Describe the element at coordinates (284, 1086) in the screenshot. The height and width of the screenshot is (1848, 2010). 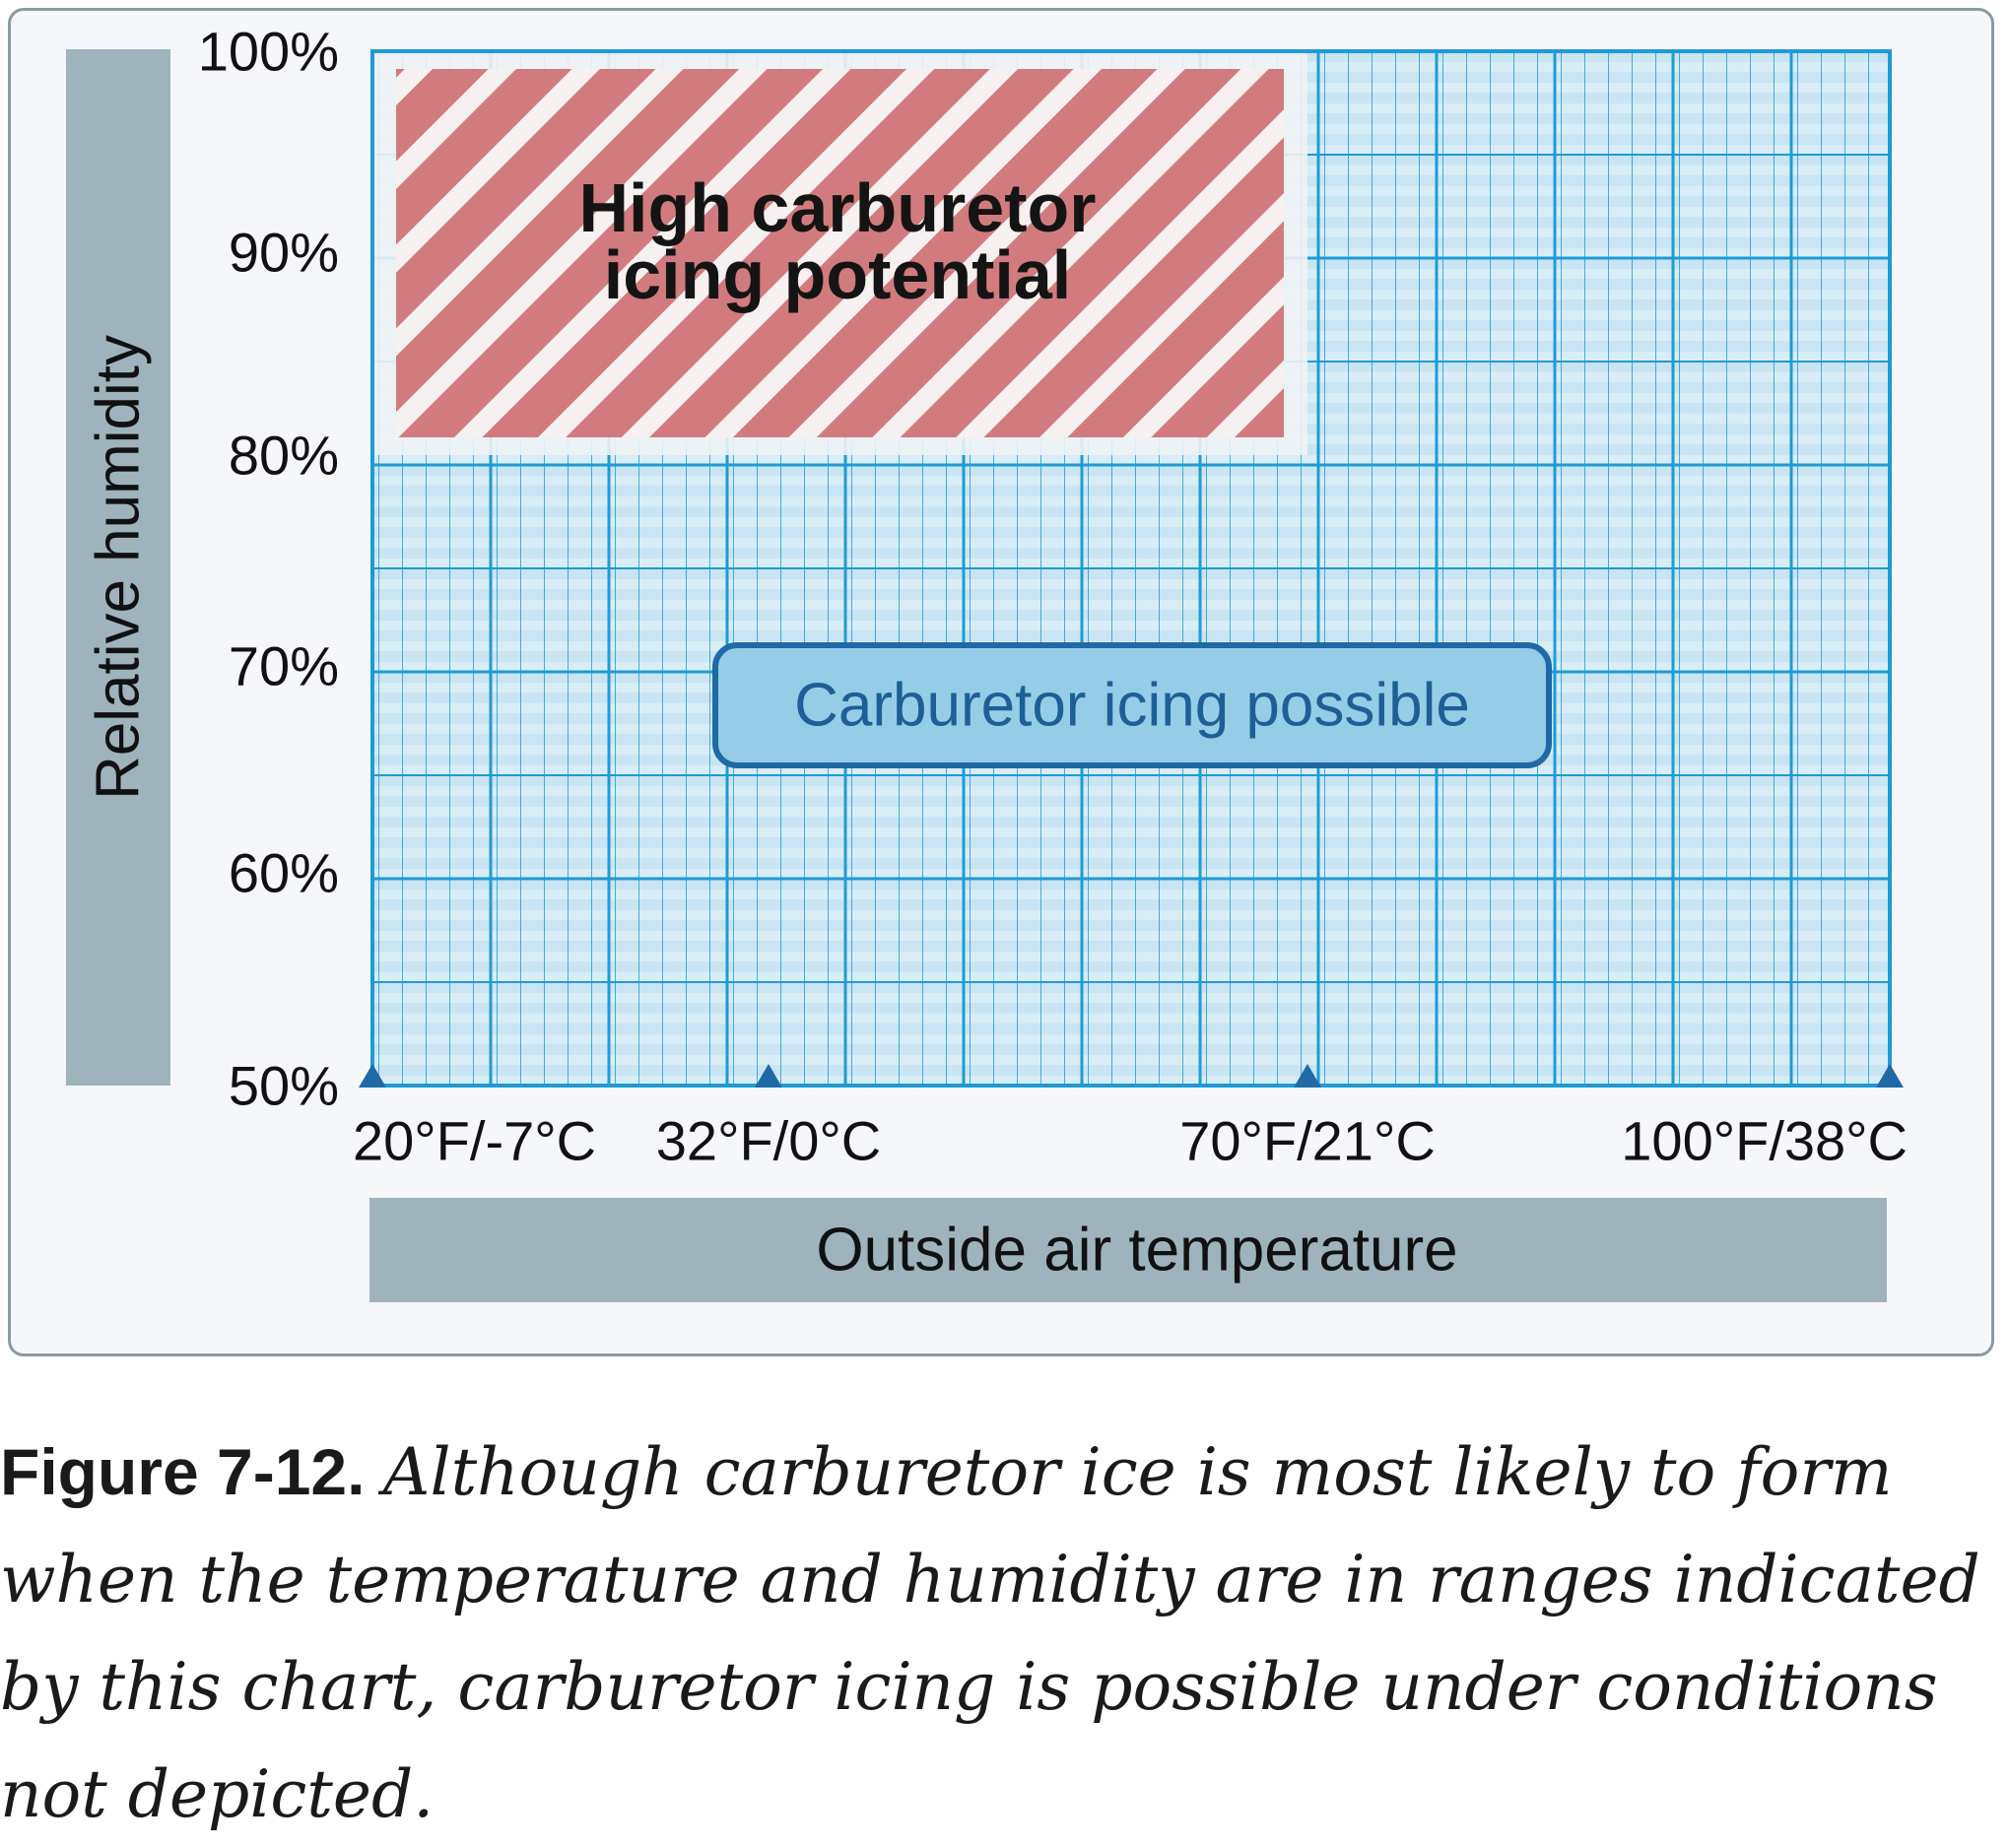
I see `y-tick-label: 50%` at that location.